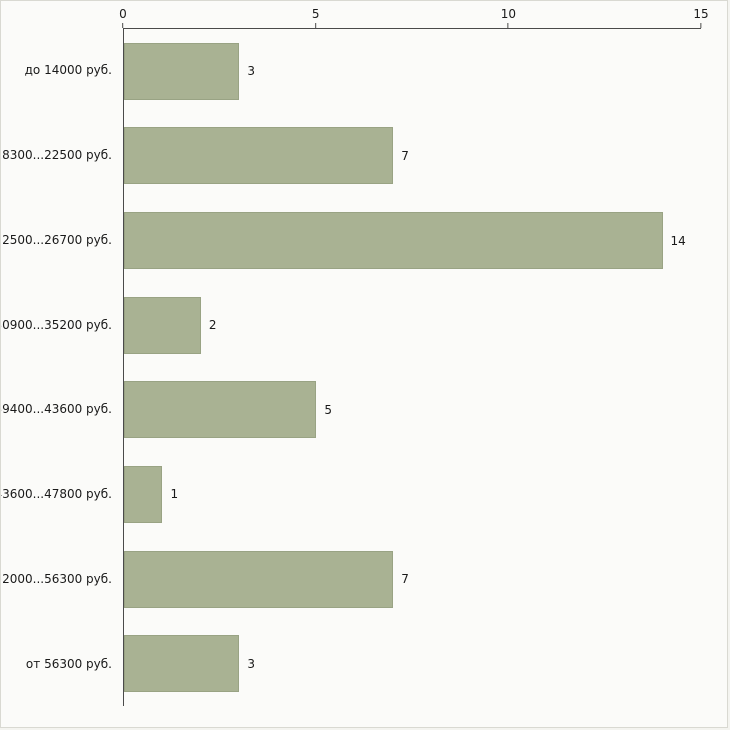 Image resolution: width=730 pixels, height=730 pixels. Describe the element at coordinates (412, 325) in the screenshot. I see `bar-row: 2` at that location.